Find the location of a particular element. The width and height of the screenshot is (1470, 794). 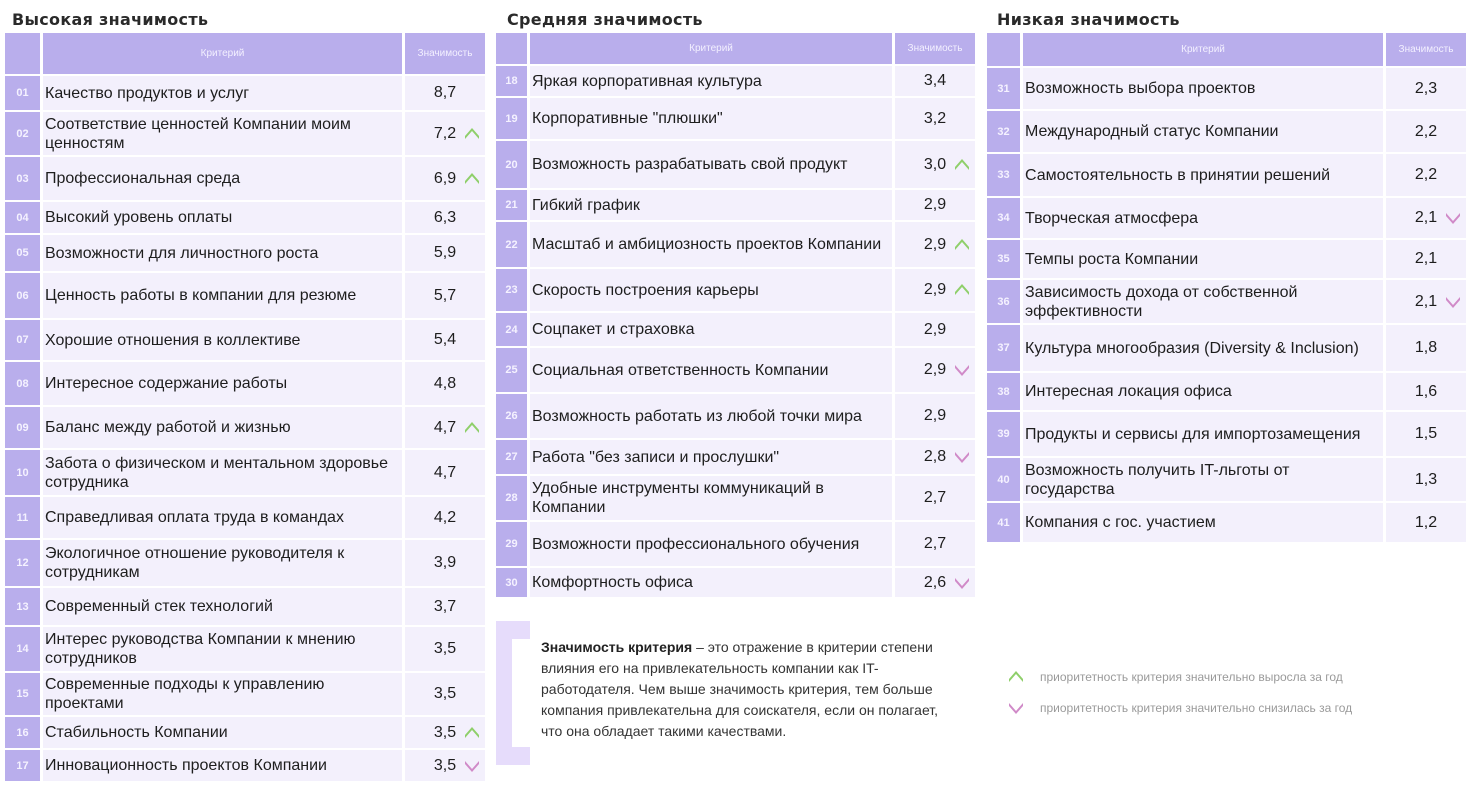

row-number: 07 is located at coordinates (22, 340).